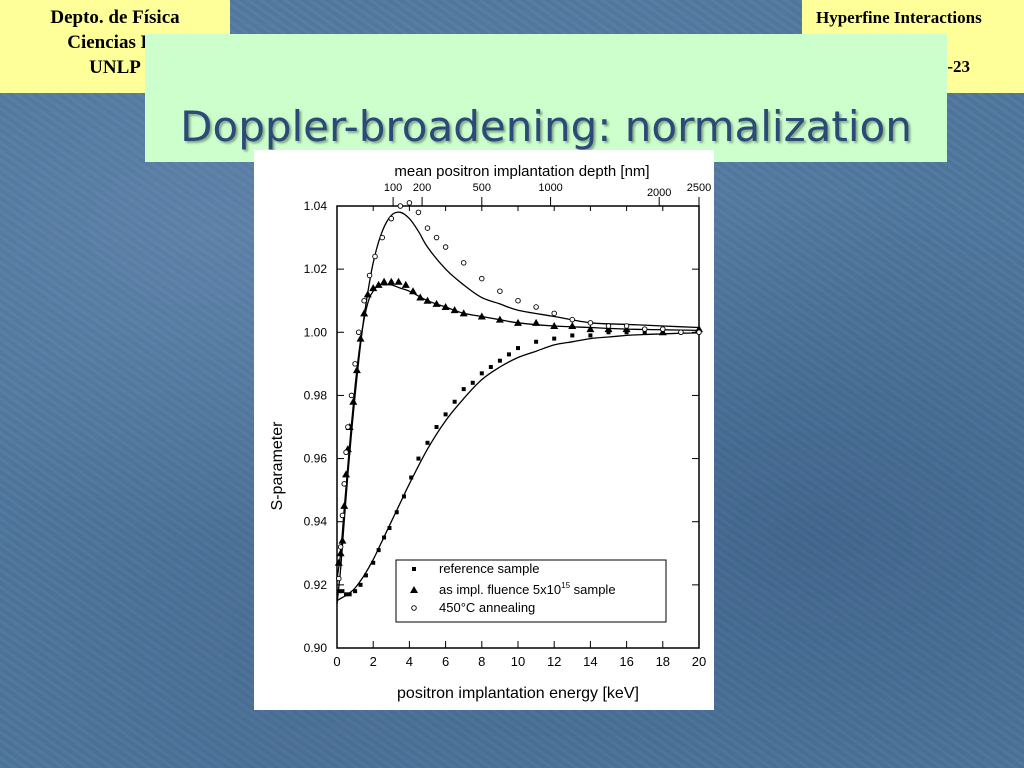  I want to click on course-line-1: Hyperfine Interactions, so click(899, 17).